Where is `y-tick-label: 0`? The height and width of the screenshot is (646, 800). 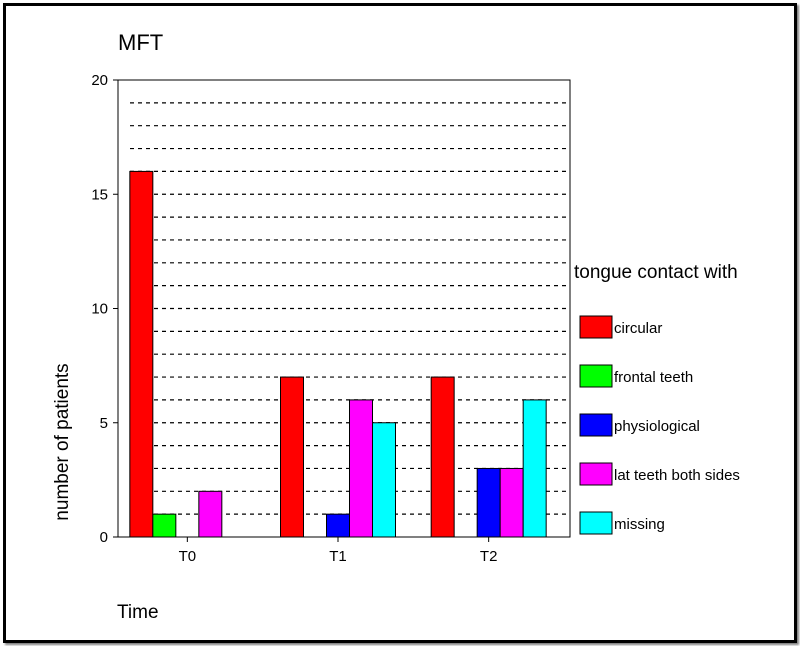
y-tick-label: 0 is located at coordinates (104, 537).